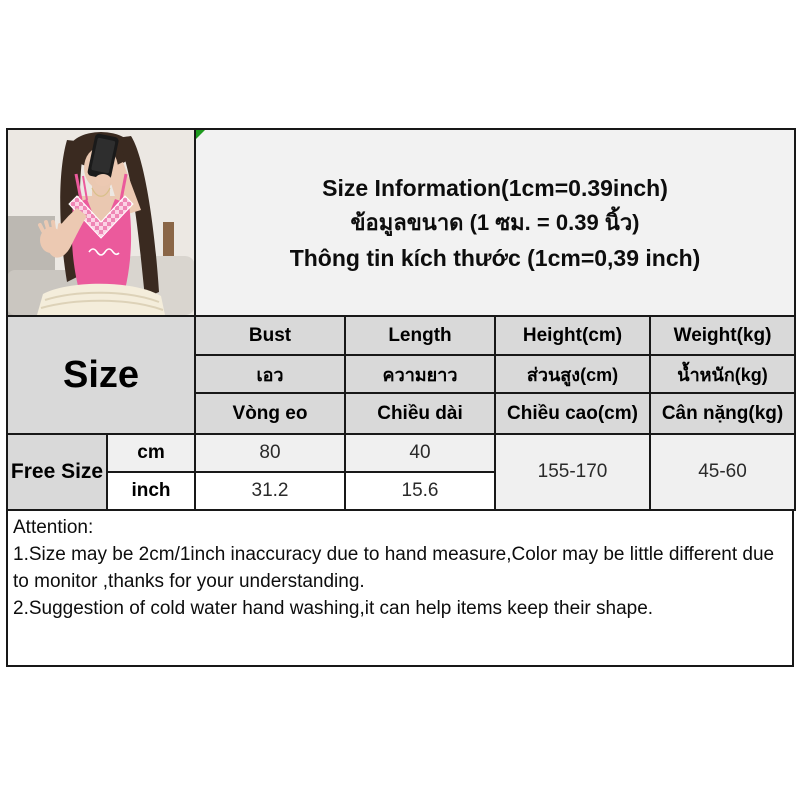  Describe the element at coordinates (151, 453) in the screenshot. I see `unit-cm-cell: cm` at that location.